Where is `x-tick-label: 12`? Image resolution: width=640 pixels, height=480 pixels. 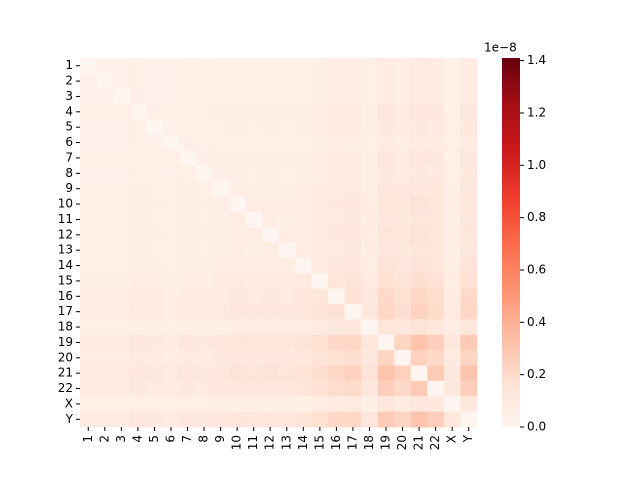 x-tick-label: 12 is located at coordinates (270, 442).